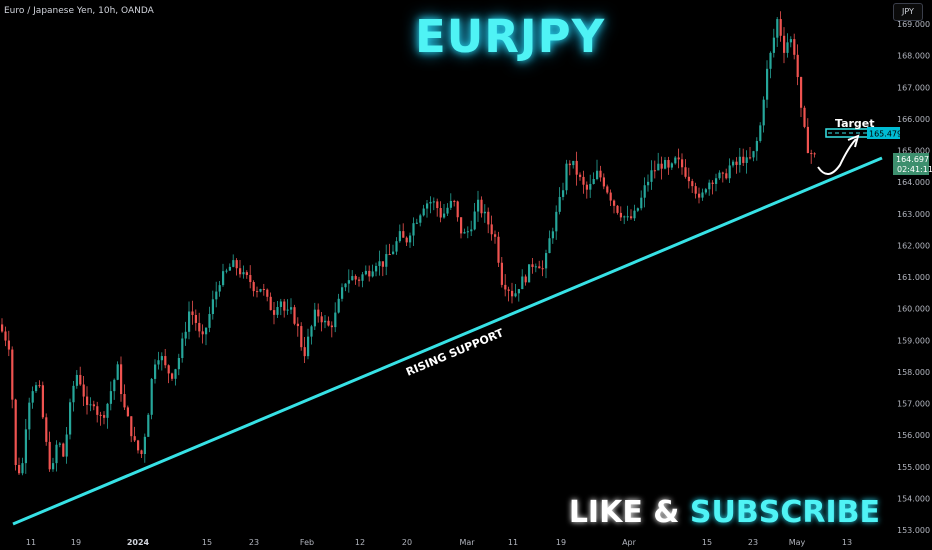  What do you see at coordinates (561, 542) in the screenshot?
I see `time-tick-label: 19` at bounding box center [561, 542].